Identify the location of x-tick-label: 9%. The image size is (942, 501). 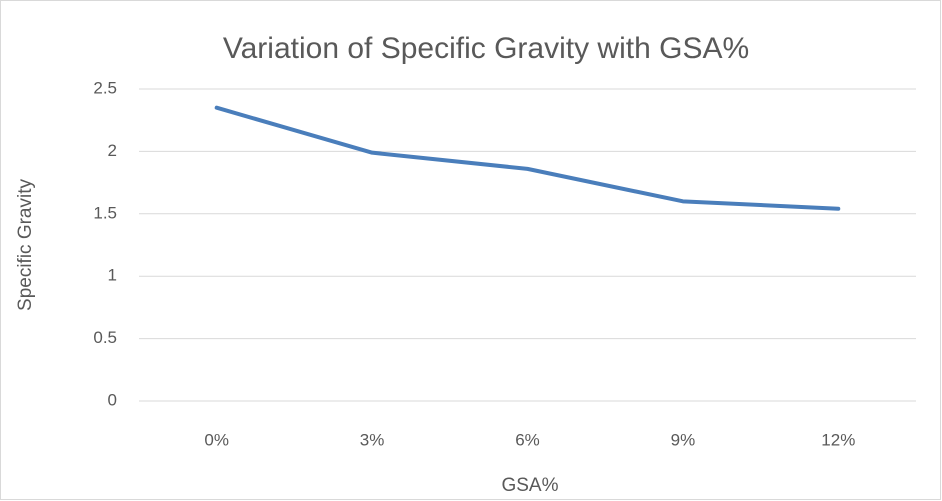
(683, 439).